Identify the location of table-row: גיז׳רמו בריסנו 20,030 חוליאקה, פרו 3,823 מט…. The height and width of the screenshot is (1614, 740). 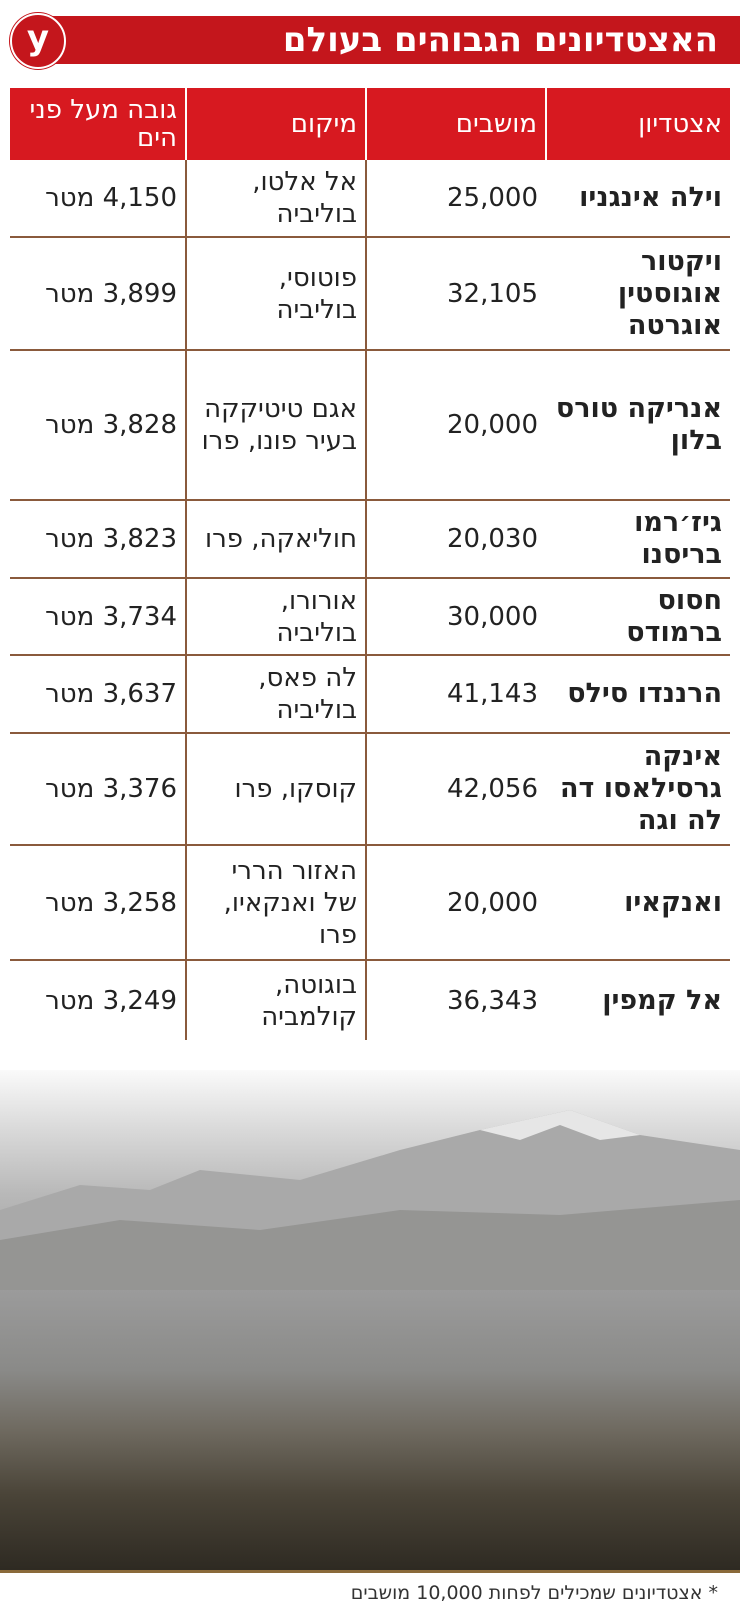
(370, 539).